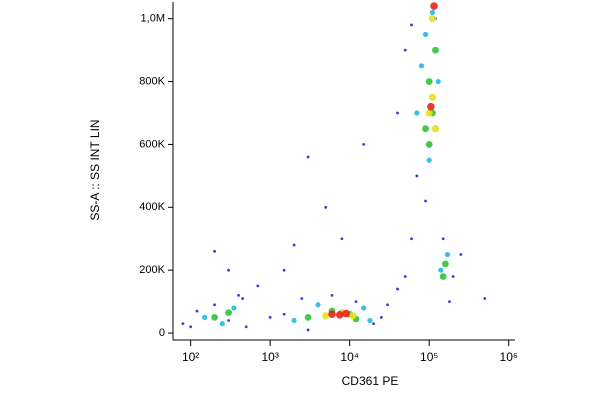 This screenshot has width=600, height=400. What do you see at coordinates (509, 357) in the screenshot?
I see `x-tick-label: 10⁶` at bounding box center [509, 357].